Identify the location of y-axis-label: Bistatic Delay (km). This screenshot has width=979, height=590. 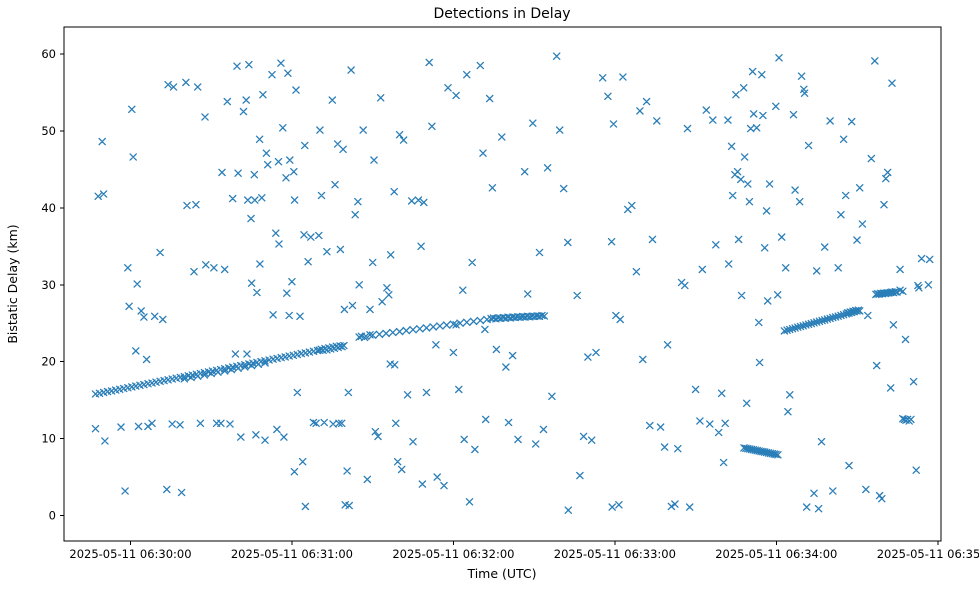
(12, 283).